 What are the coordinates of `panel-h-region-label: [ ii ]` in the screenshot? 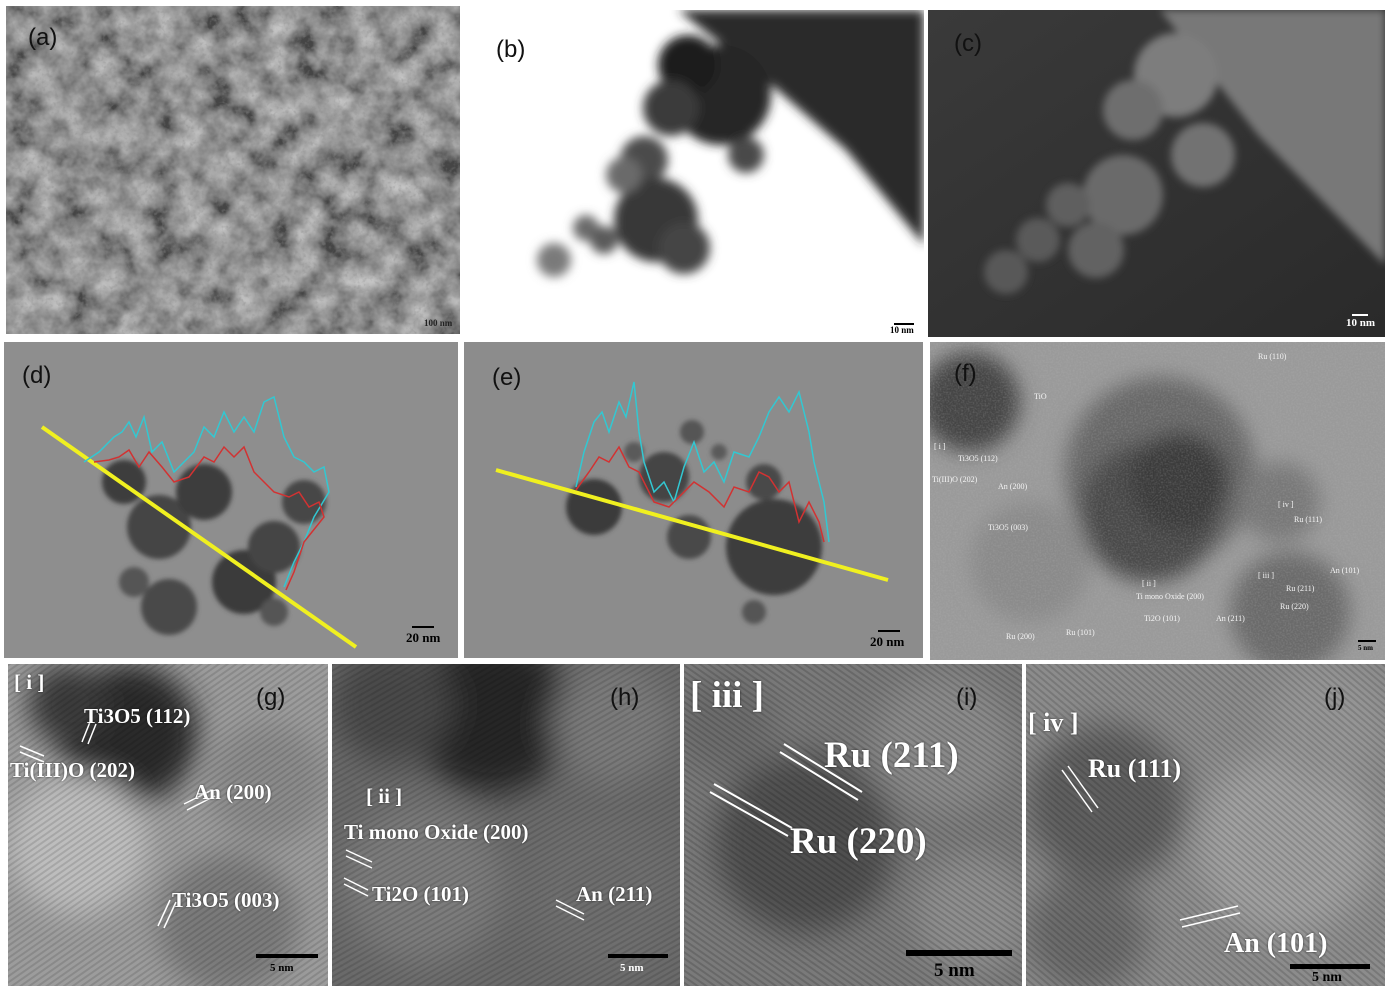 It's located at (384, 796).